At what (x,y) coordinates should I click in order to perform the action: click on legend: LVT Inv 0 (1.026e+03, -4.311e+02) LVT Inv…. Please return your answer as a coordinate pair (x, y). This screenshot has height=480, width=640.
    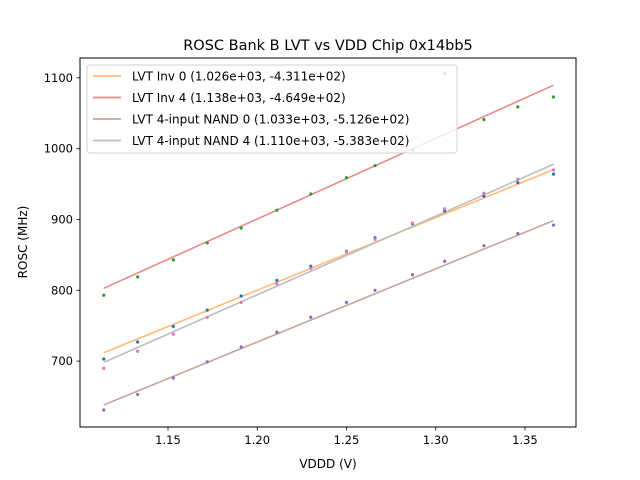
    Looking at the image, I should click on (272, 109).